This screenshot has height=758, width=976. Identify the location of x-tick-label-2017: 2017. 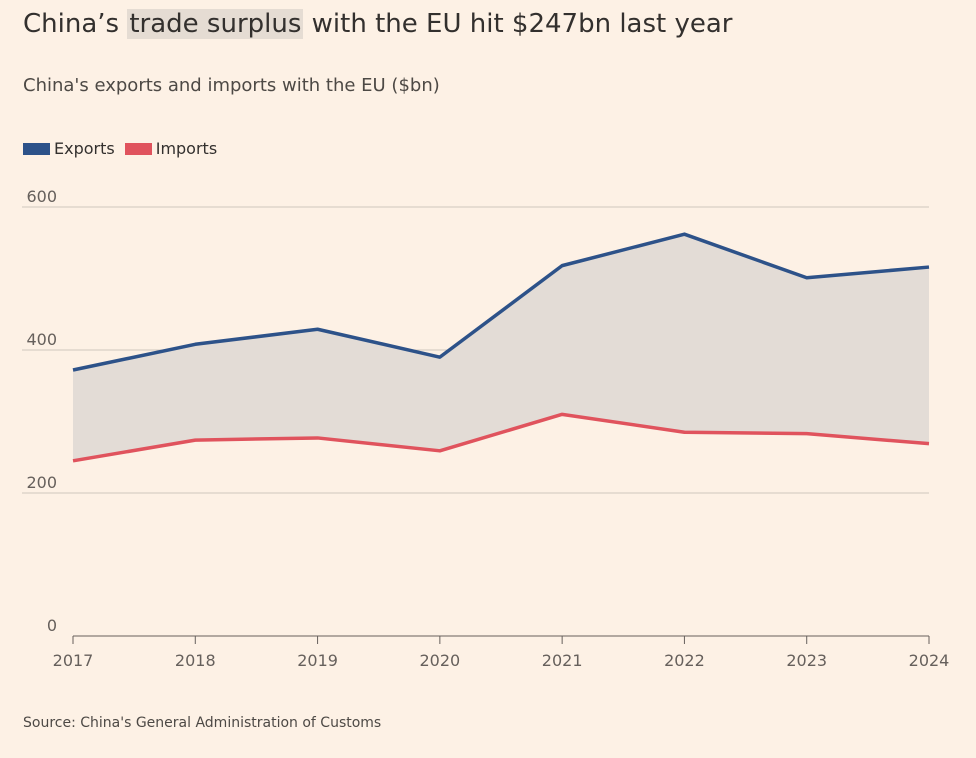
(73, 660).